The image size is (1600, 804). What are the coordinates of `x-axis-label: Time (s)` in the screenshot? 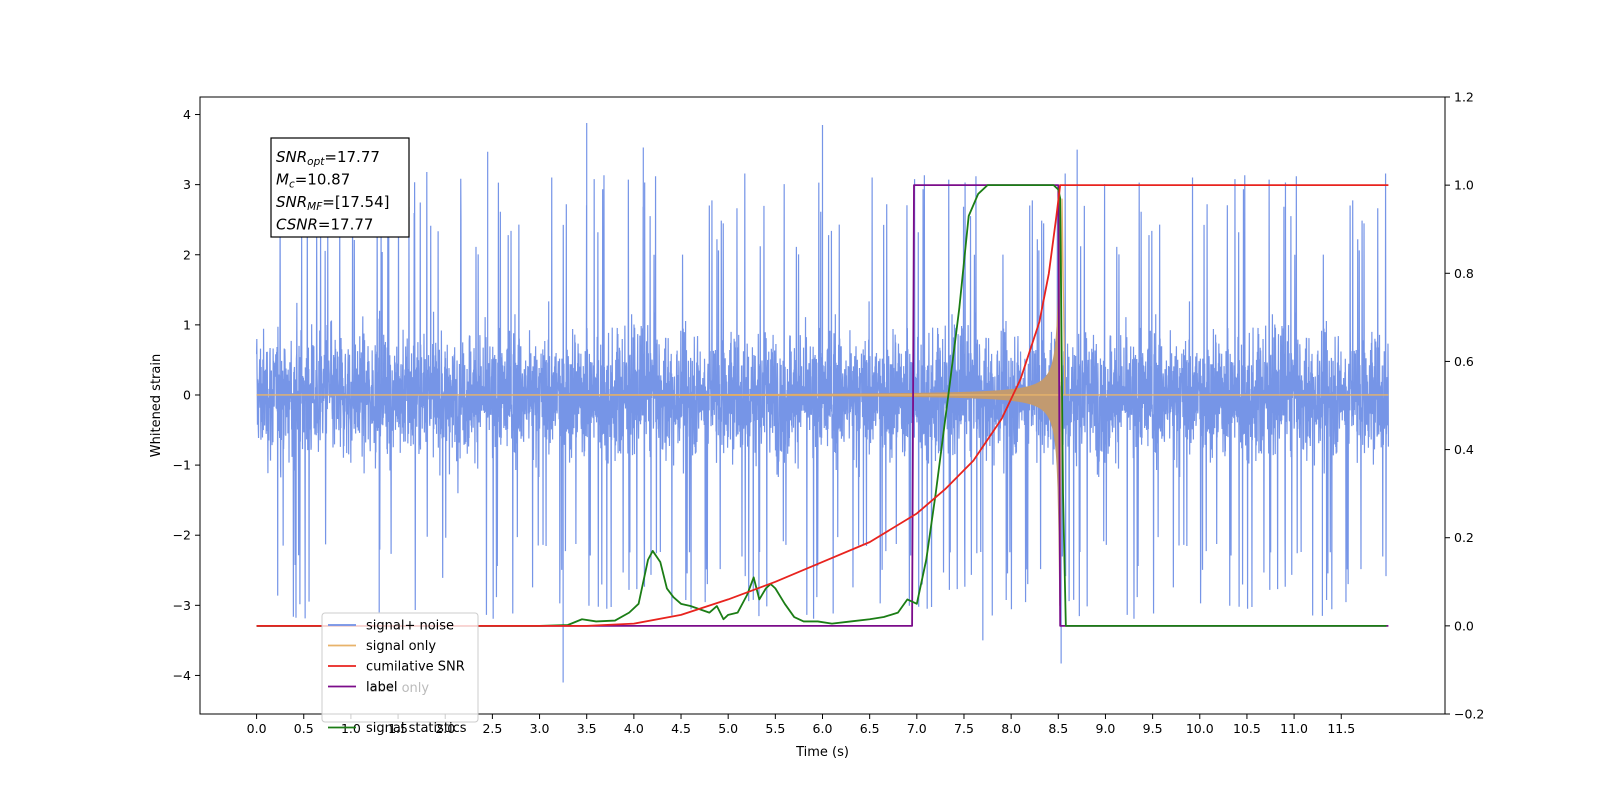 It's located at (822, 752).